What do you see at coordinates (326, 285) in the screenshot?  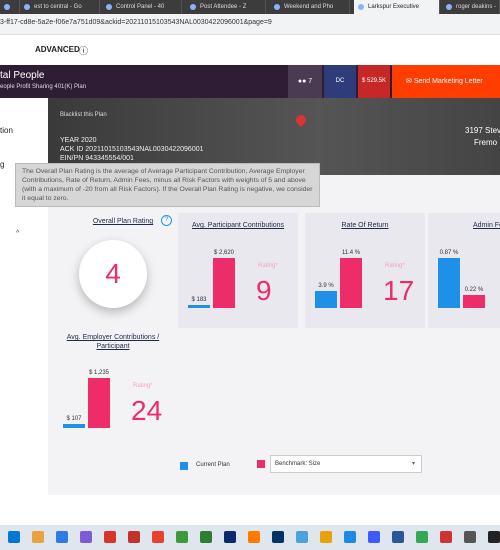 I see `bar-label: 3.9 %` at bounding box center [326, 285].